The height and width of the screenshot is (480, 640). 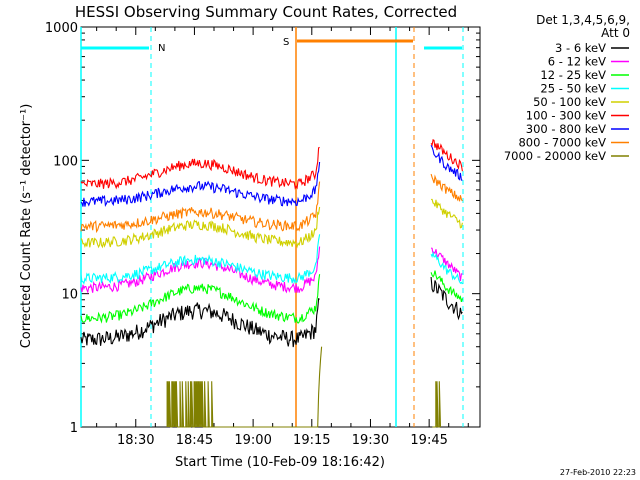 I want to click on series-line-2-pre-gap, so click(x=200, y=299).